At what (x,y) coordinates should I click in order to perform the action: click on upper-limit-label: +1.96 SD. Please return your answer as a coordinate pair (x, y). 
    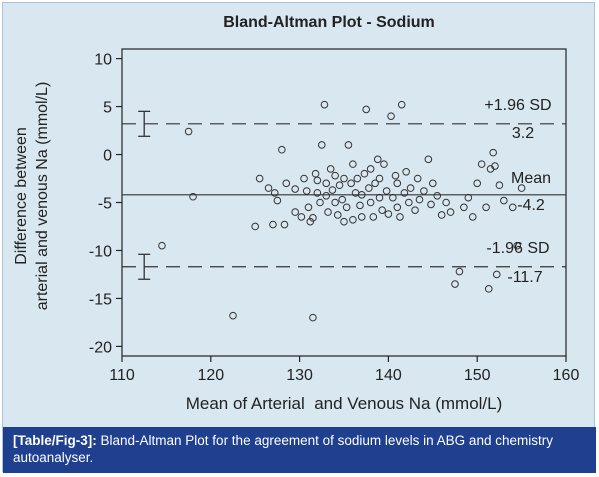
    Looking at the image, I should click on (517, 105).